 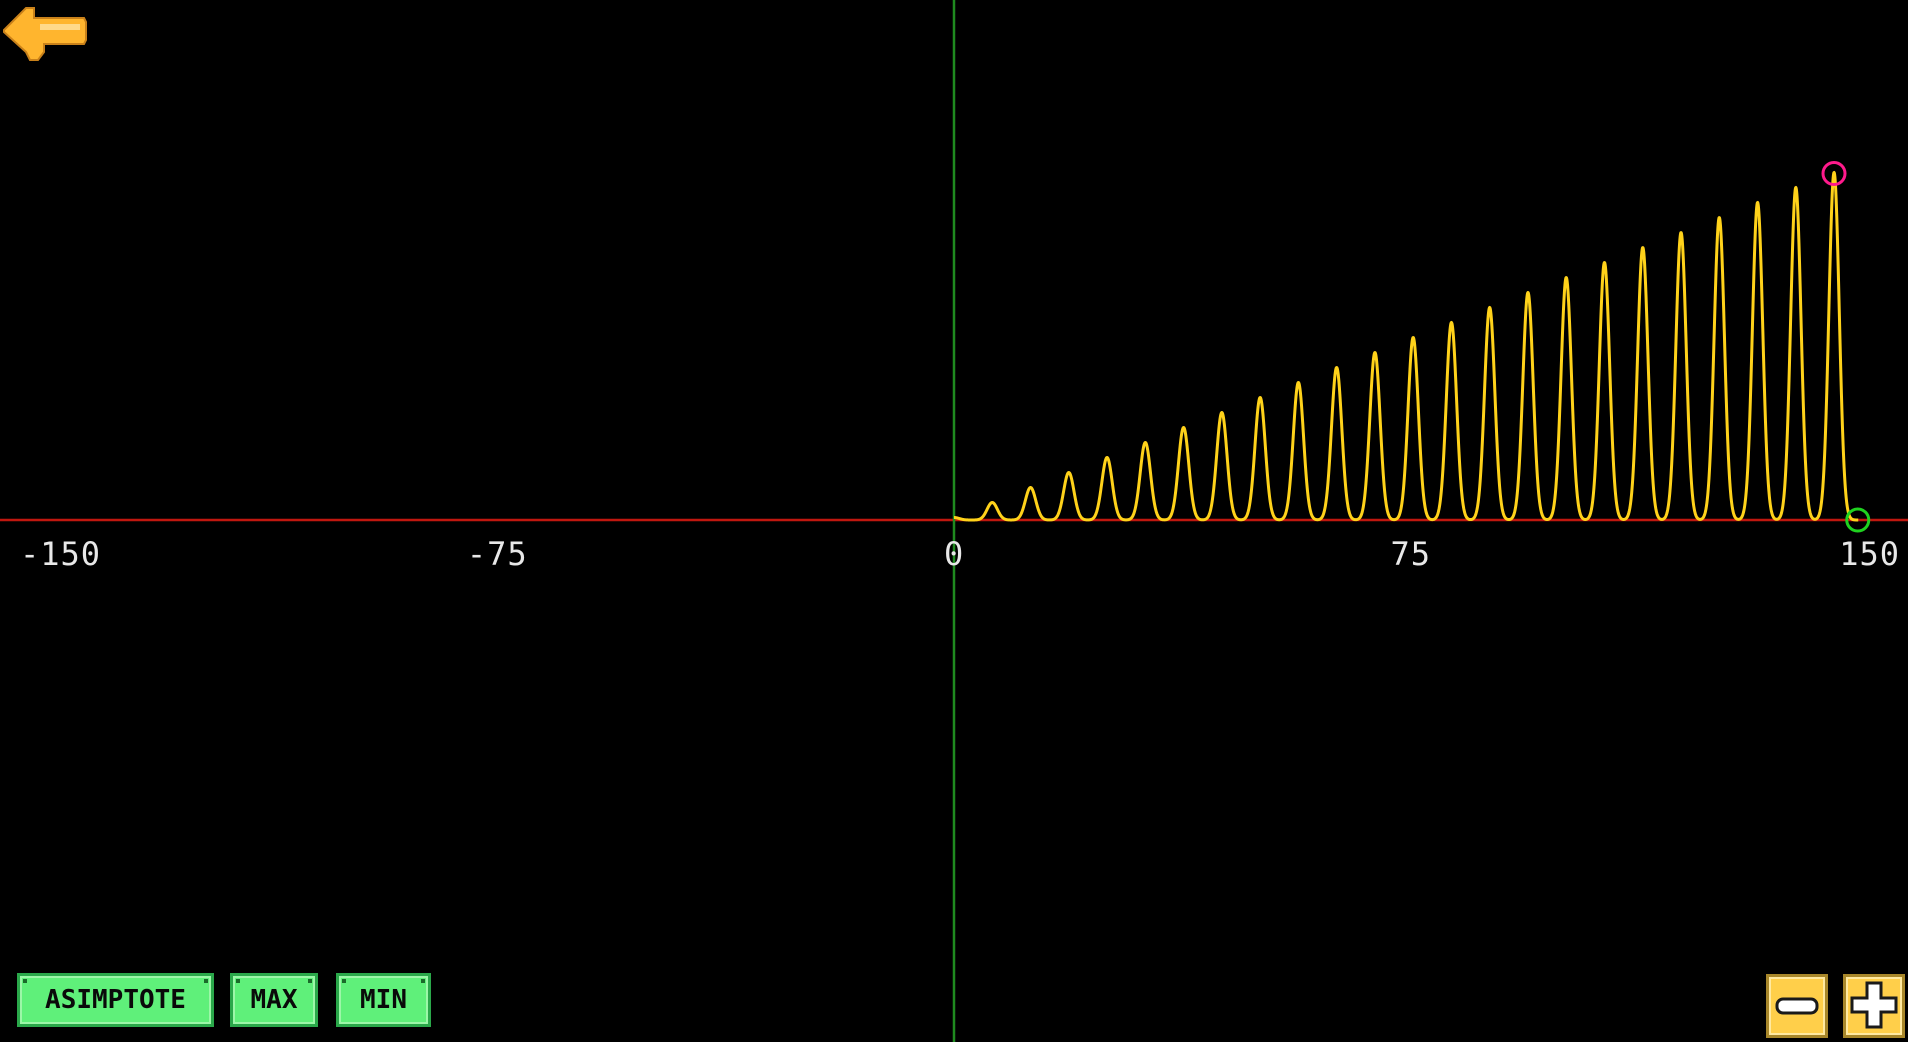 I want to click on back-arrow-shape, so click(x=45, y=34).